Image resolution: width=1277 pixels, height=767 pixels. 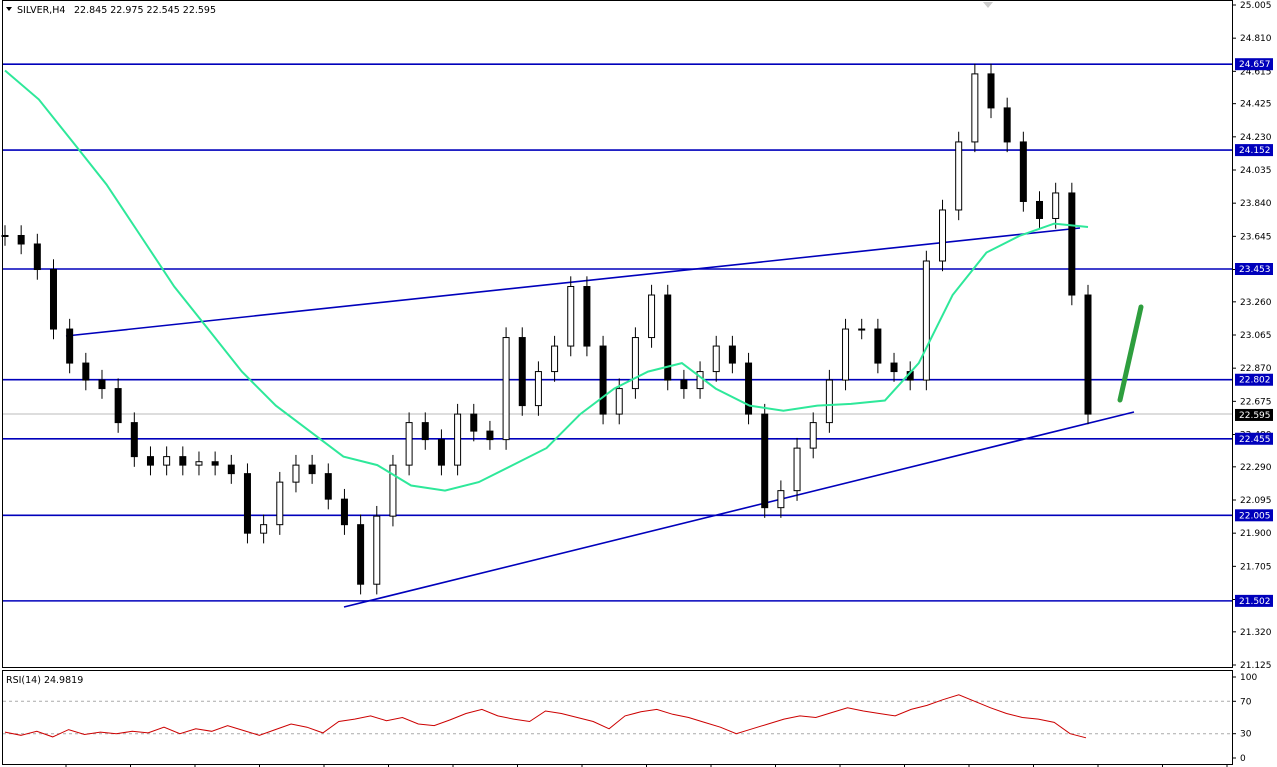 I want to click on rsi-line, so click(x=545, y=716).